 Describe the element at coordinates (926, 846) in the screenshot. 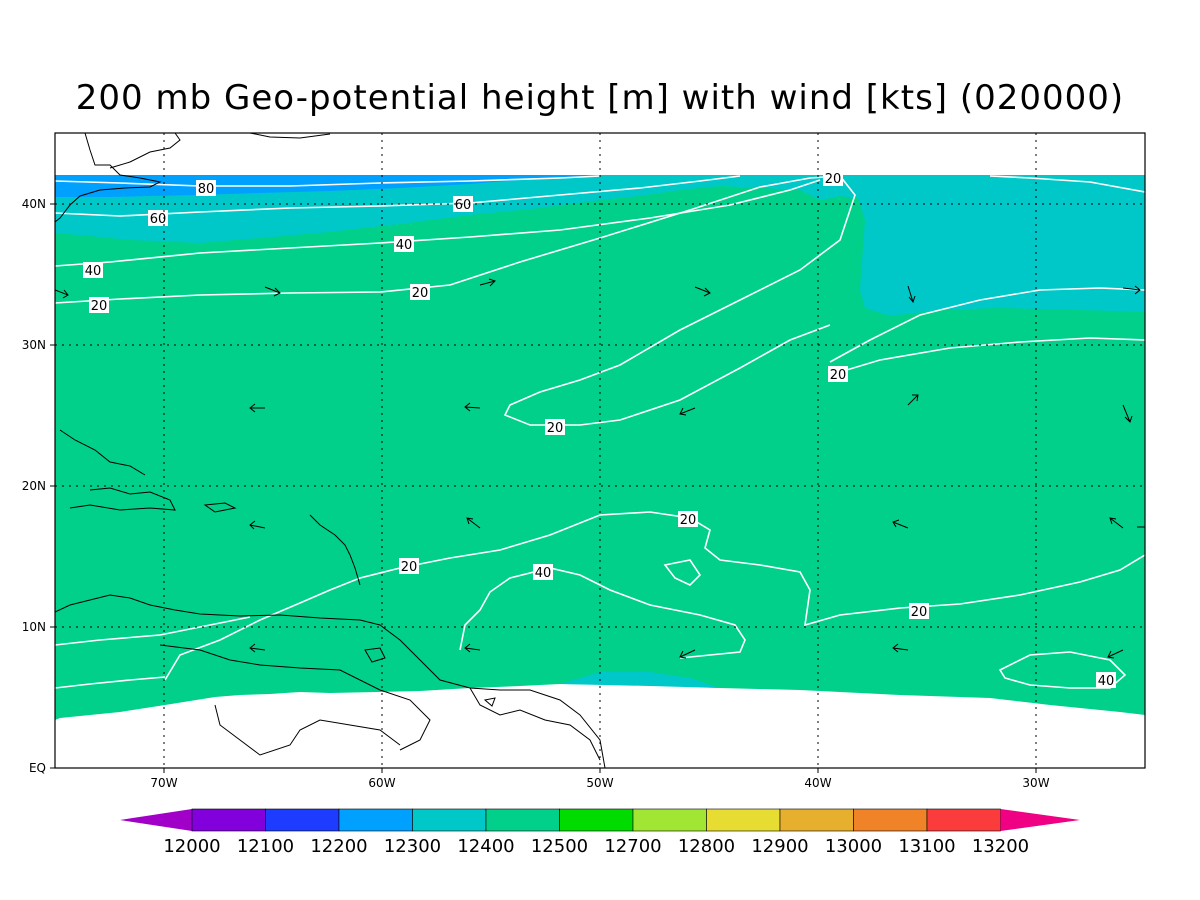

I see `colorbar-label: 13100` at that location.